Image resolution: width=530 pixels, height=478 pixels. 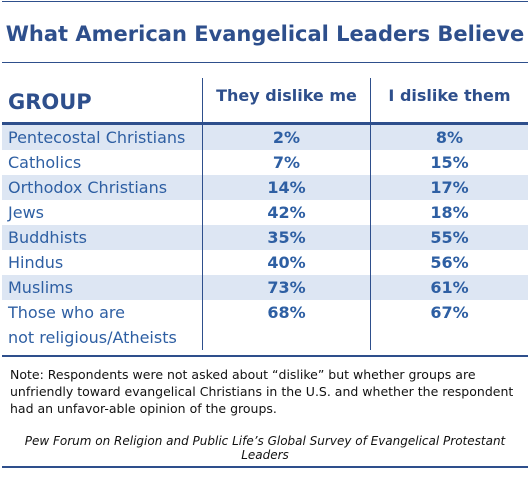 What do you see at coordinates (449, 237) in the screenshot?
I see `value-cell: 55%` at bounding box center [449, 237].